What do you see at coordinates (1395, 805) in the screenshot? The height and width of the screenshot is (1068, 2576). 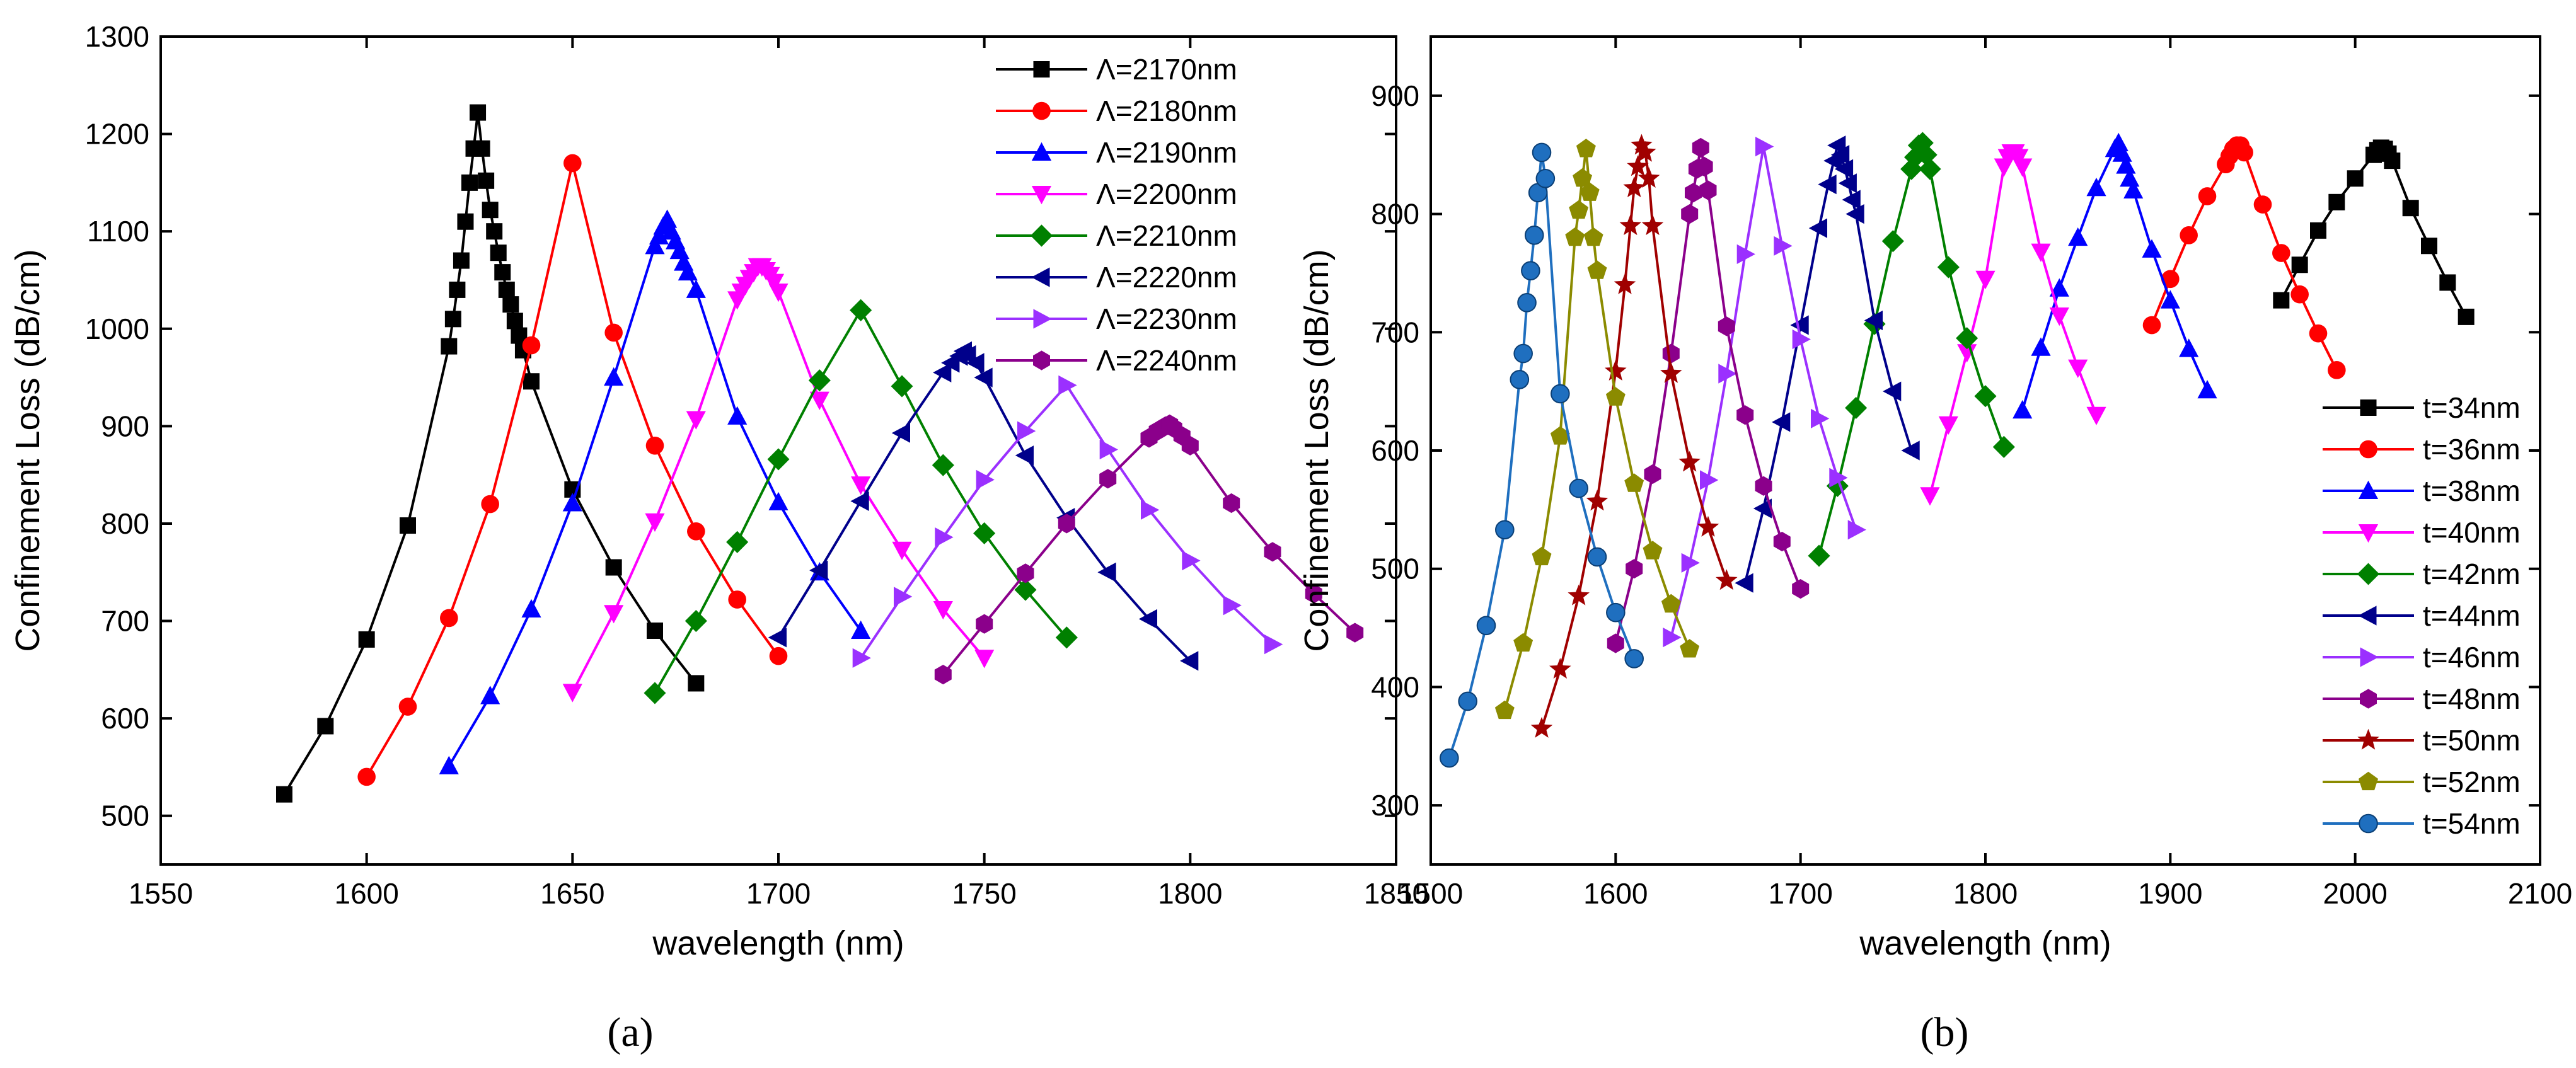 I see `y-tick-label: 300` at bounding box center [1395, 805].